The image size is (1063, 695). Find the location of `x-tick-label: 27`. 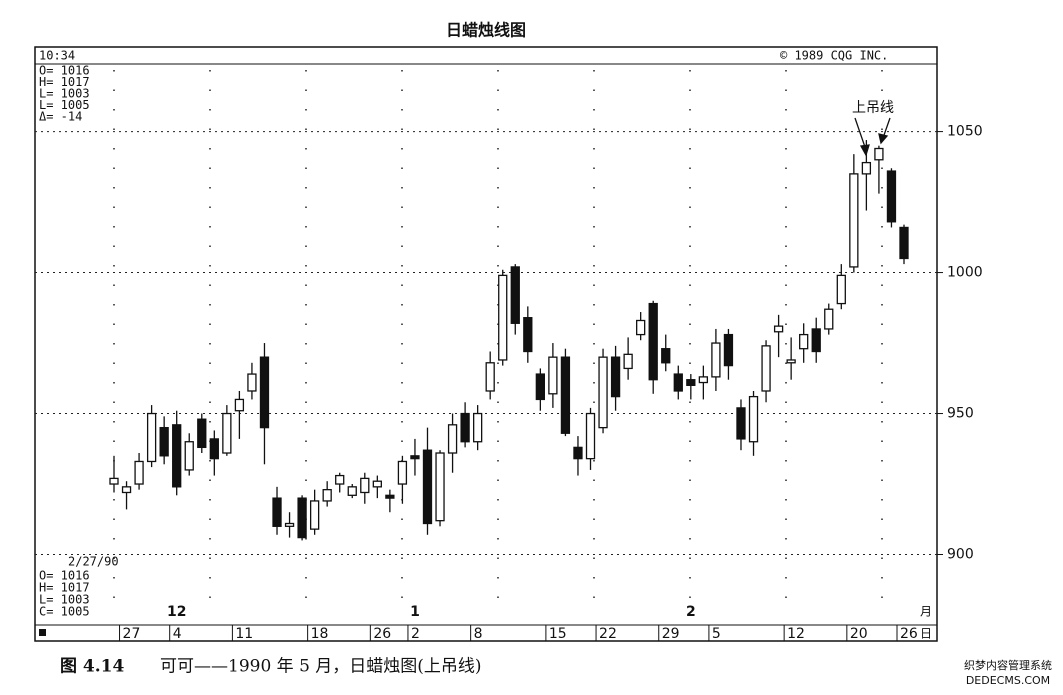

x-tick-label: 27 is located at coordinates (132, 634).